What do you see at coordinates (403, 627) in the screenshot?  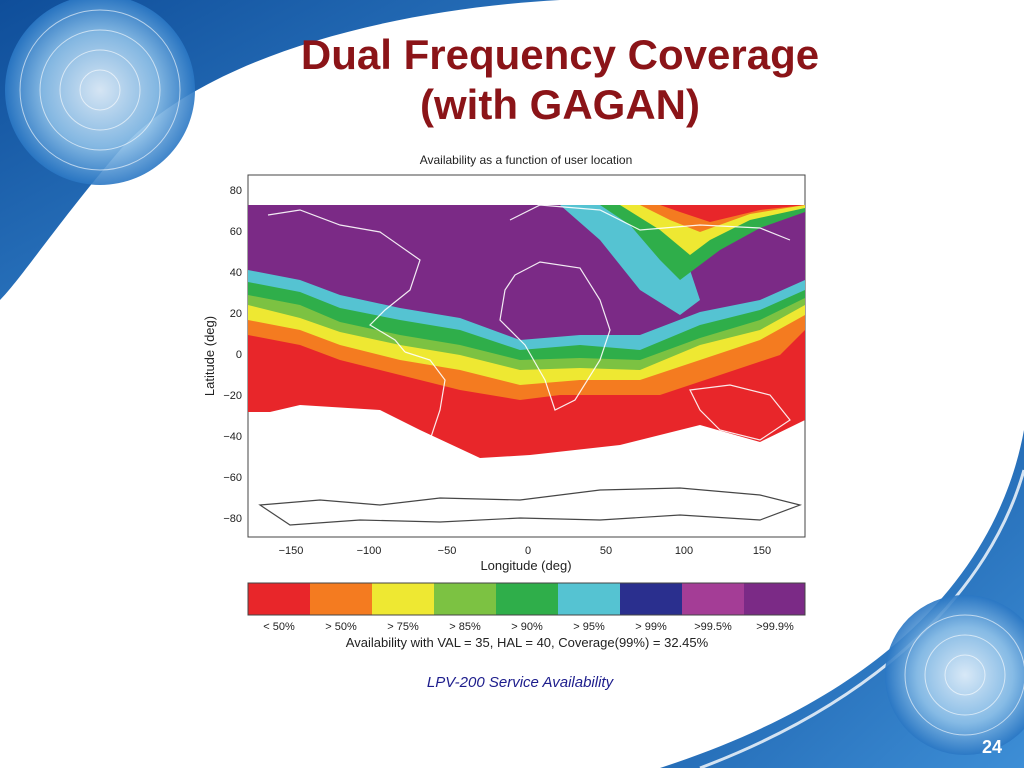 I see `legend-label: > 75%` at bounding box center [403, 627].